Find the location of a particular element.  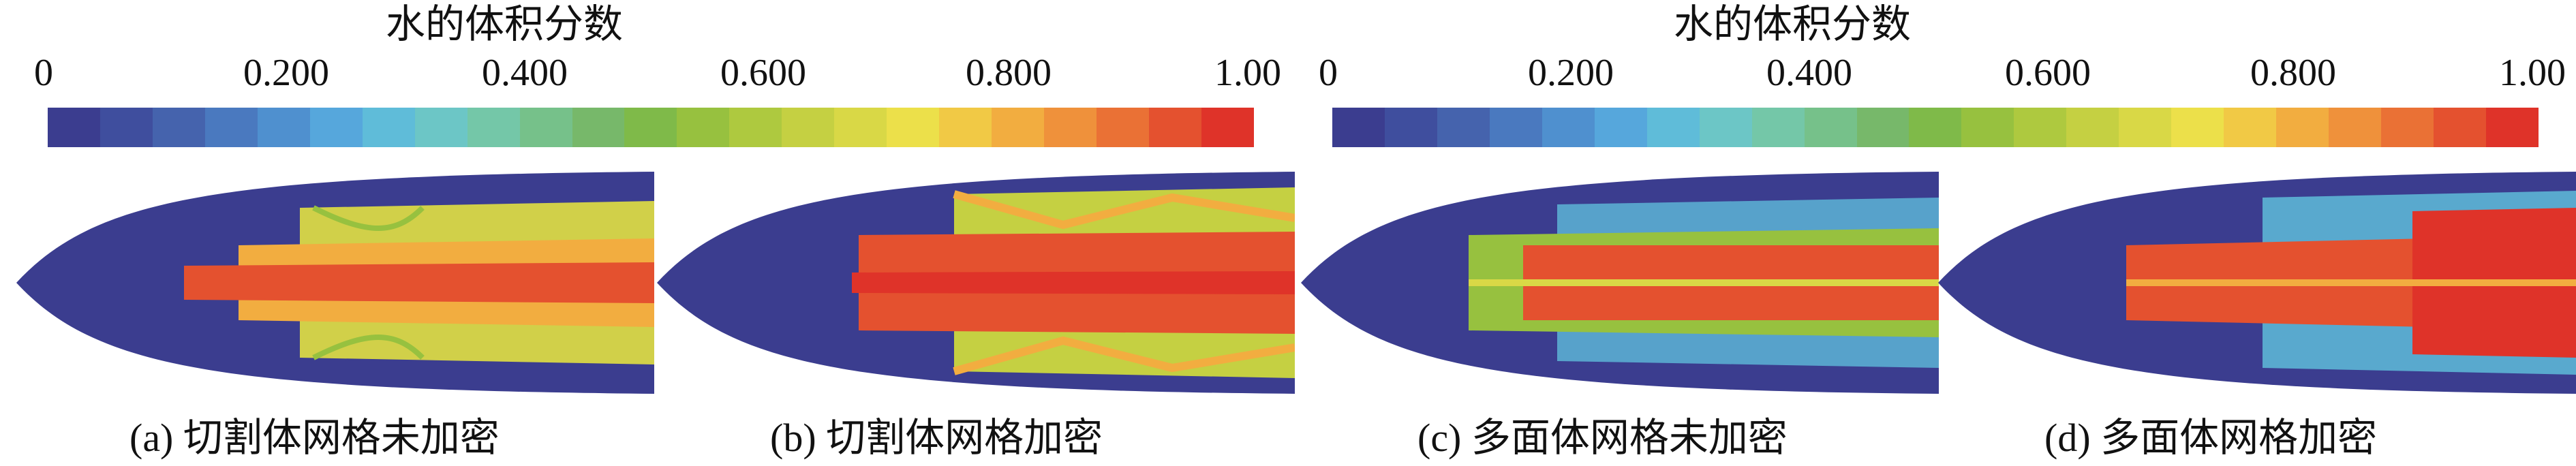

panel-b-hull-contour is located at coordinates (974, 282).